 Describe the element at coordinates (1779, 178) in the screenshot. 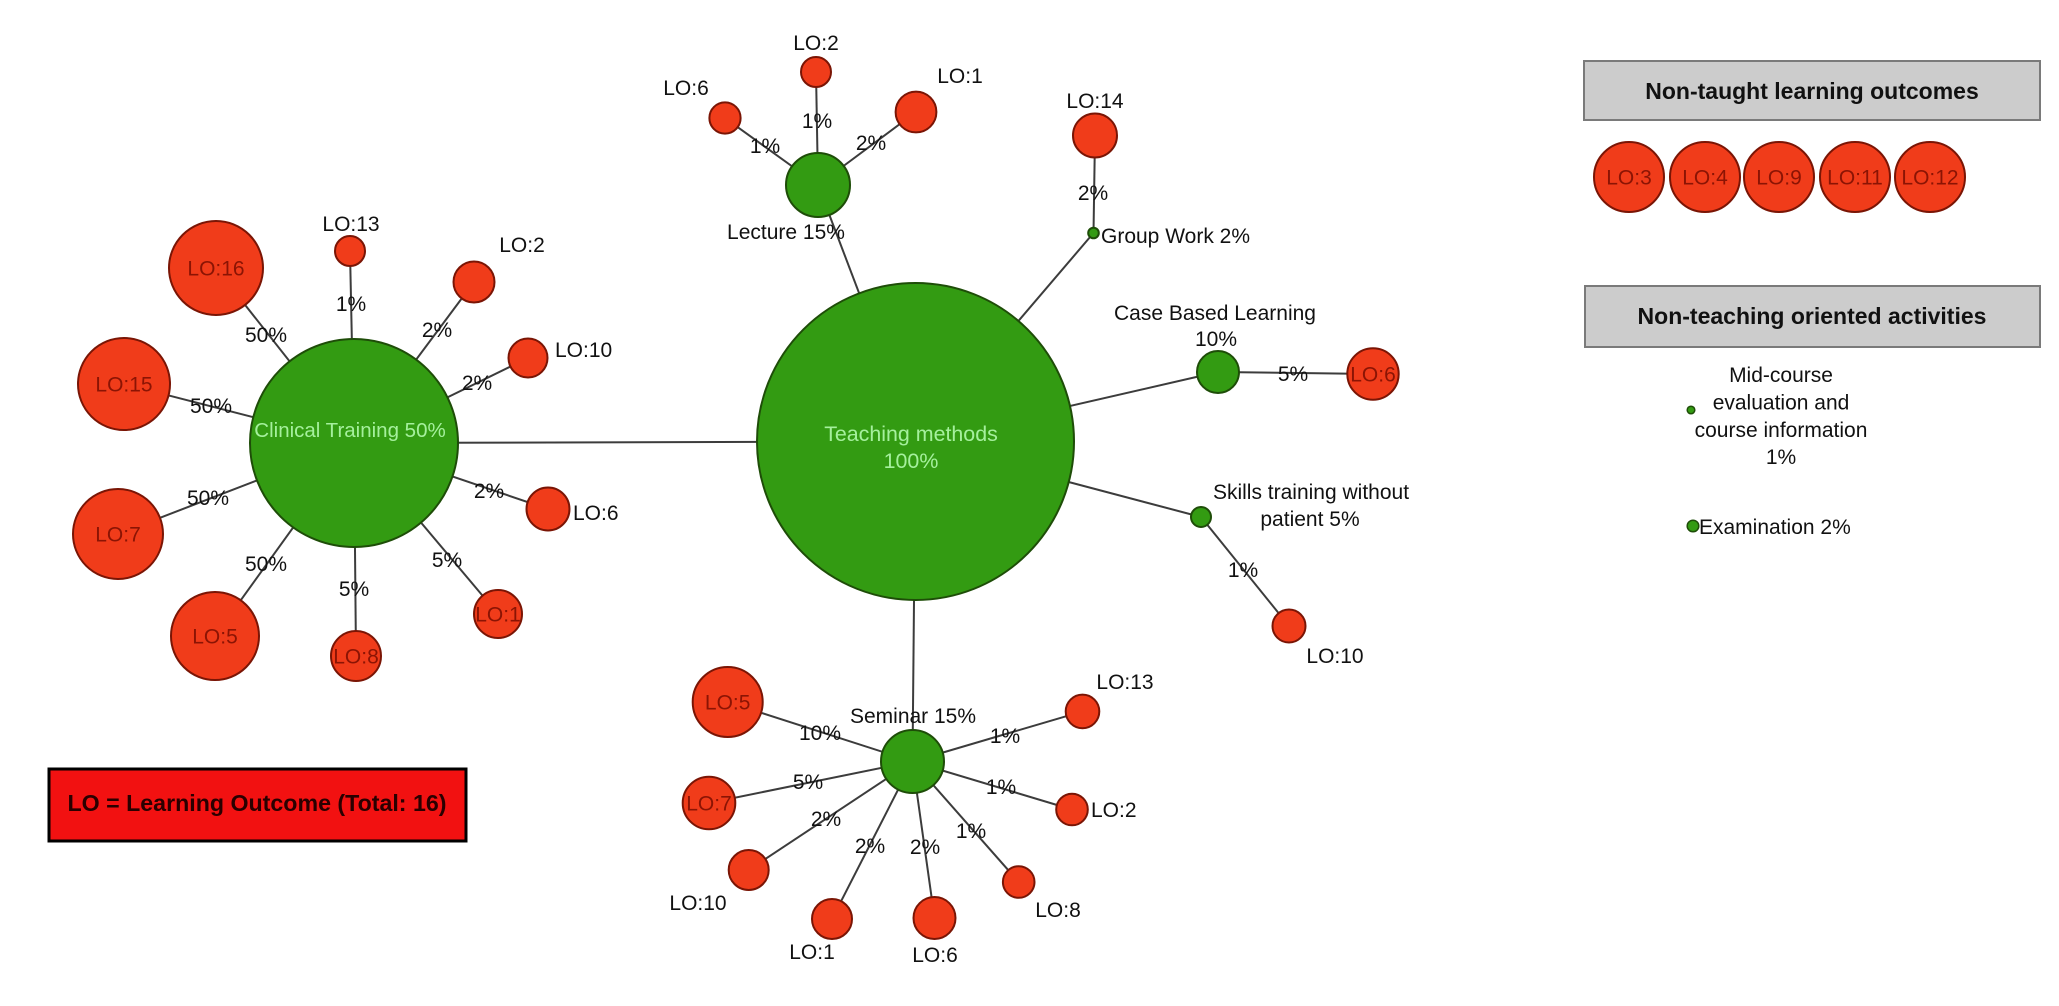

I see `svg-text: LO:9` at that location.